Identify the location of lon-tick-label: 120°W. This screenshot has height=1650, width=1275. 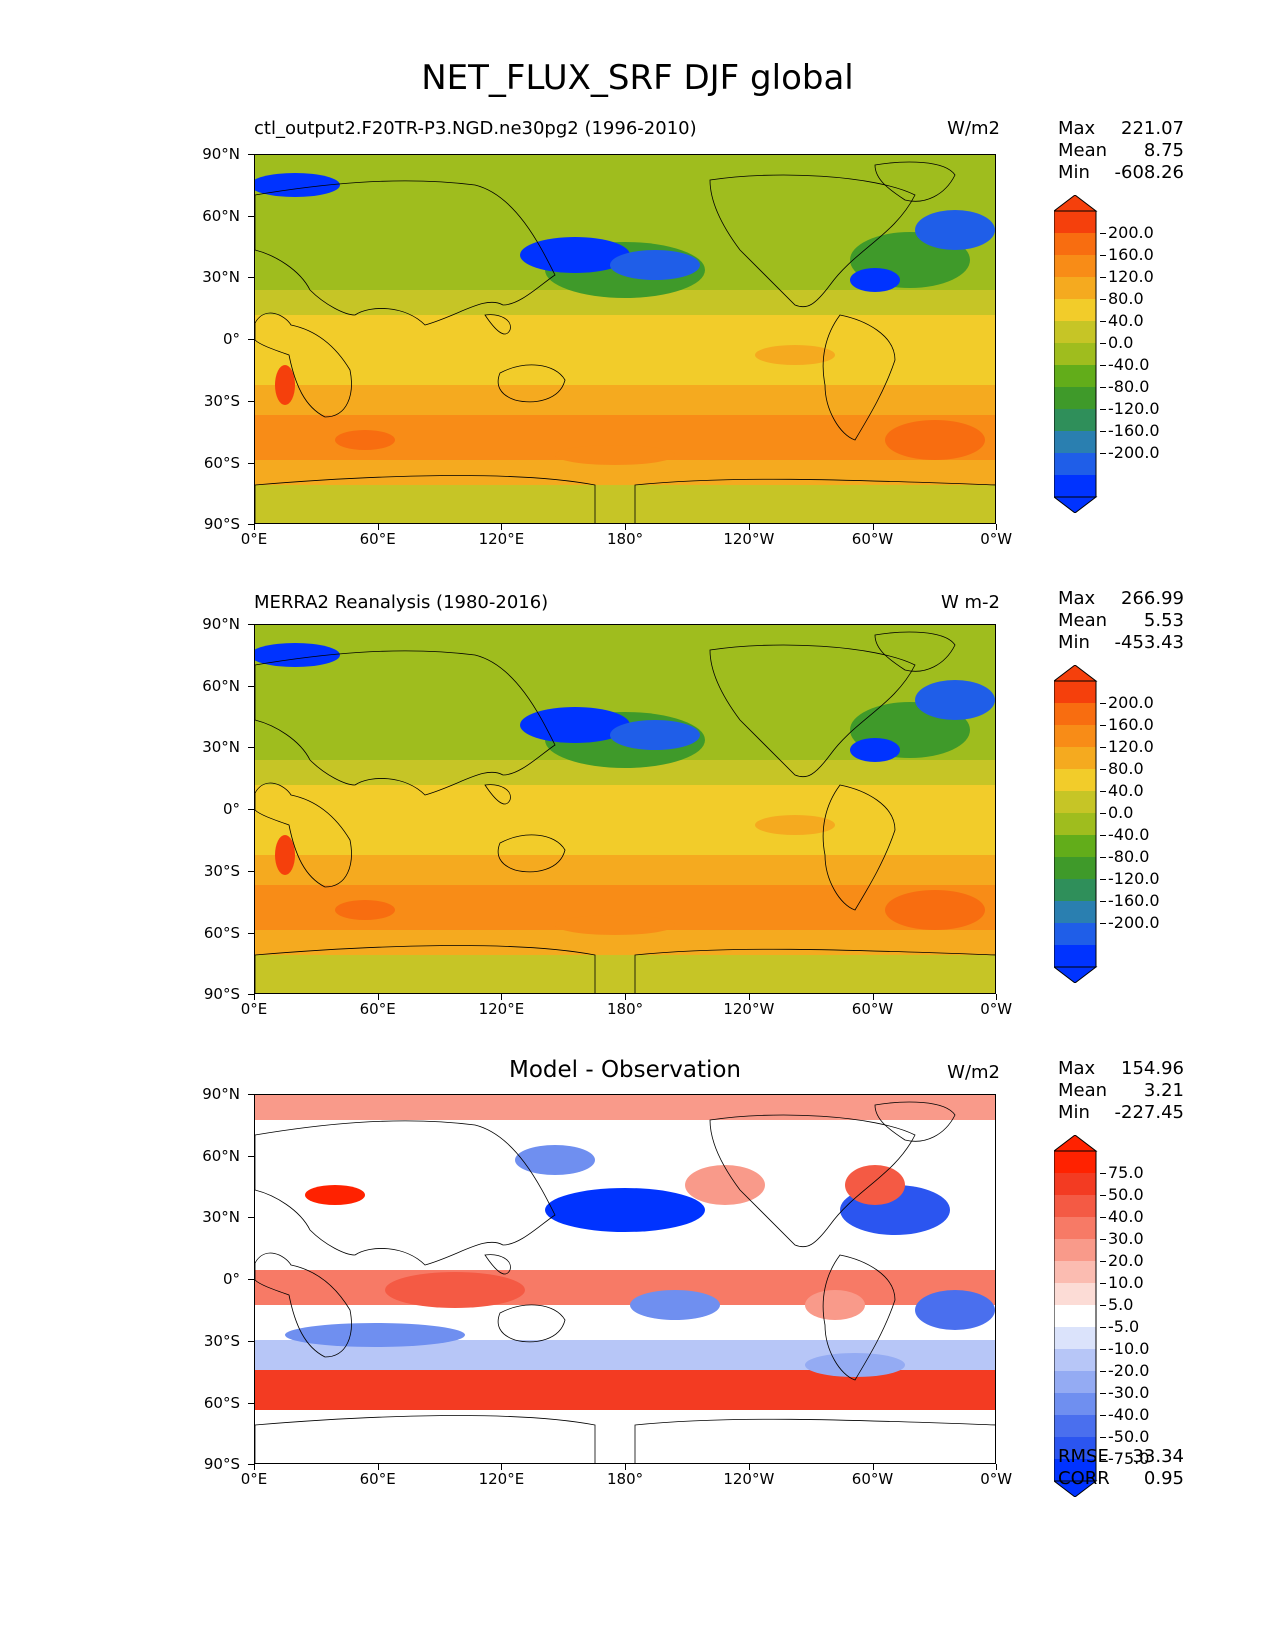
(749, 1479).